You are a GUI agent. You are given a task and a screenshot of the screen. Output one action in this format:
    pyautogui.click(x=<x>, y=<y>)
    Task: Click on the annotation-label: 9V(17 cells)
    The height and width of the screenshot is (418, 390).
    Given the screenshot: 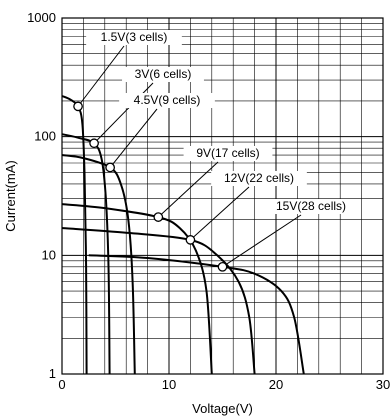 What is the action you would take?
    pyautogui.click(x=227, y=153)
    